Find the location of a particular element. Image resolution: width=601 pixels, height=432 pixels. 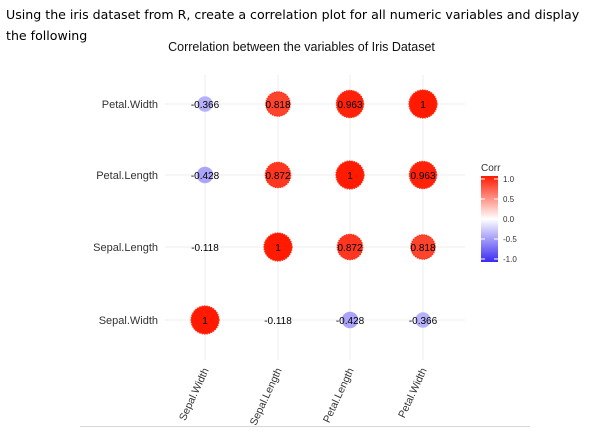

x-tick-label: Petal.Length is located at coordinates (339, 395).